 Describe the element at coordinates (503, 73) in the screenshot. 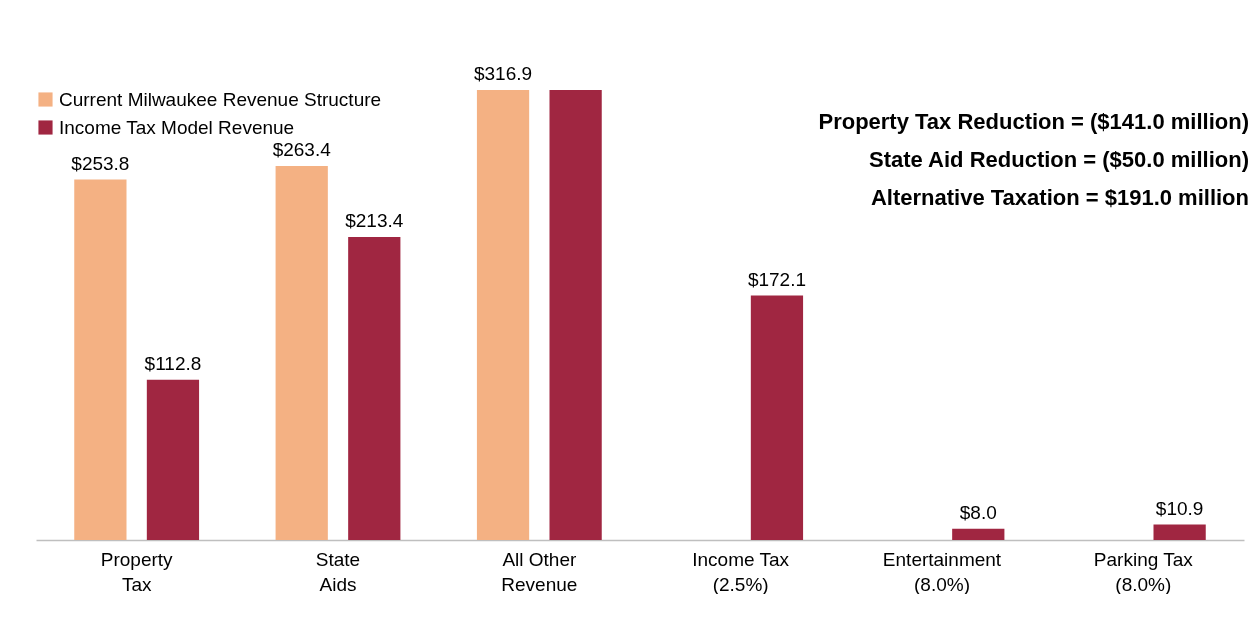

I see `data-label: $316.9` at that location.